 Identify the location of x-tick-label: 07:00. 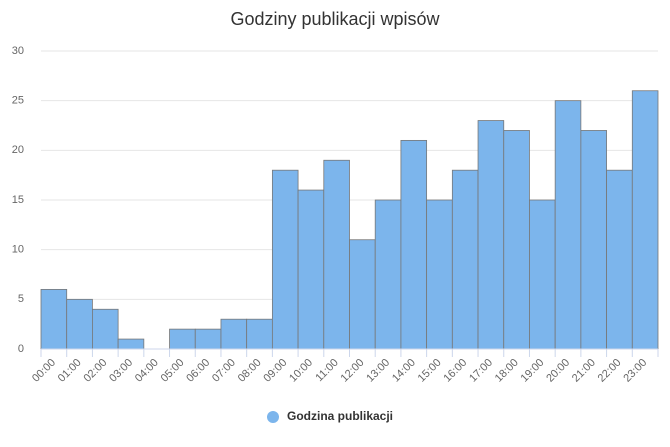
(224, 371).